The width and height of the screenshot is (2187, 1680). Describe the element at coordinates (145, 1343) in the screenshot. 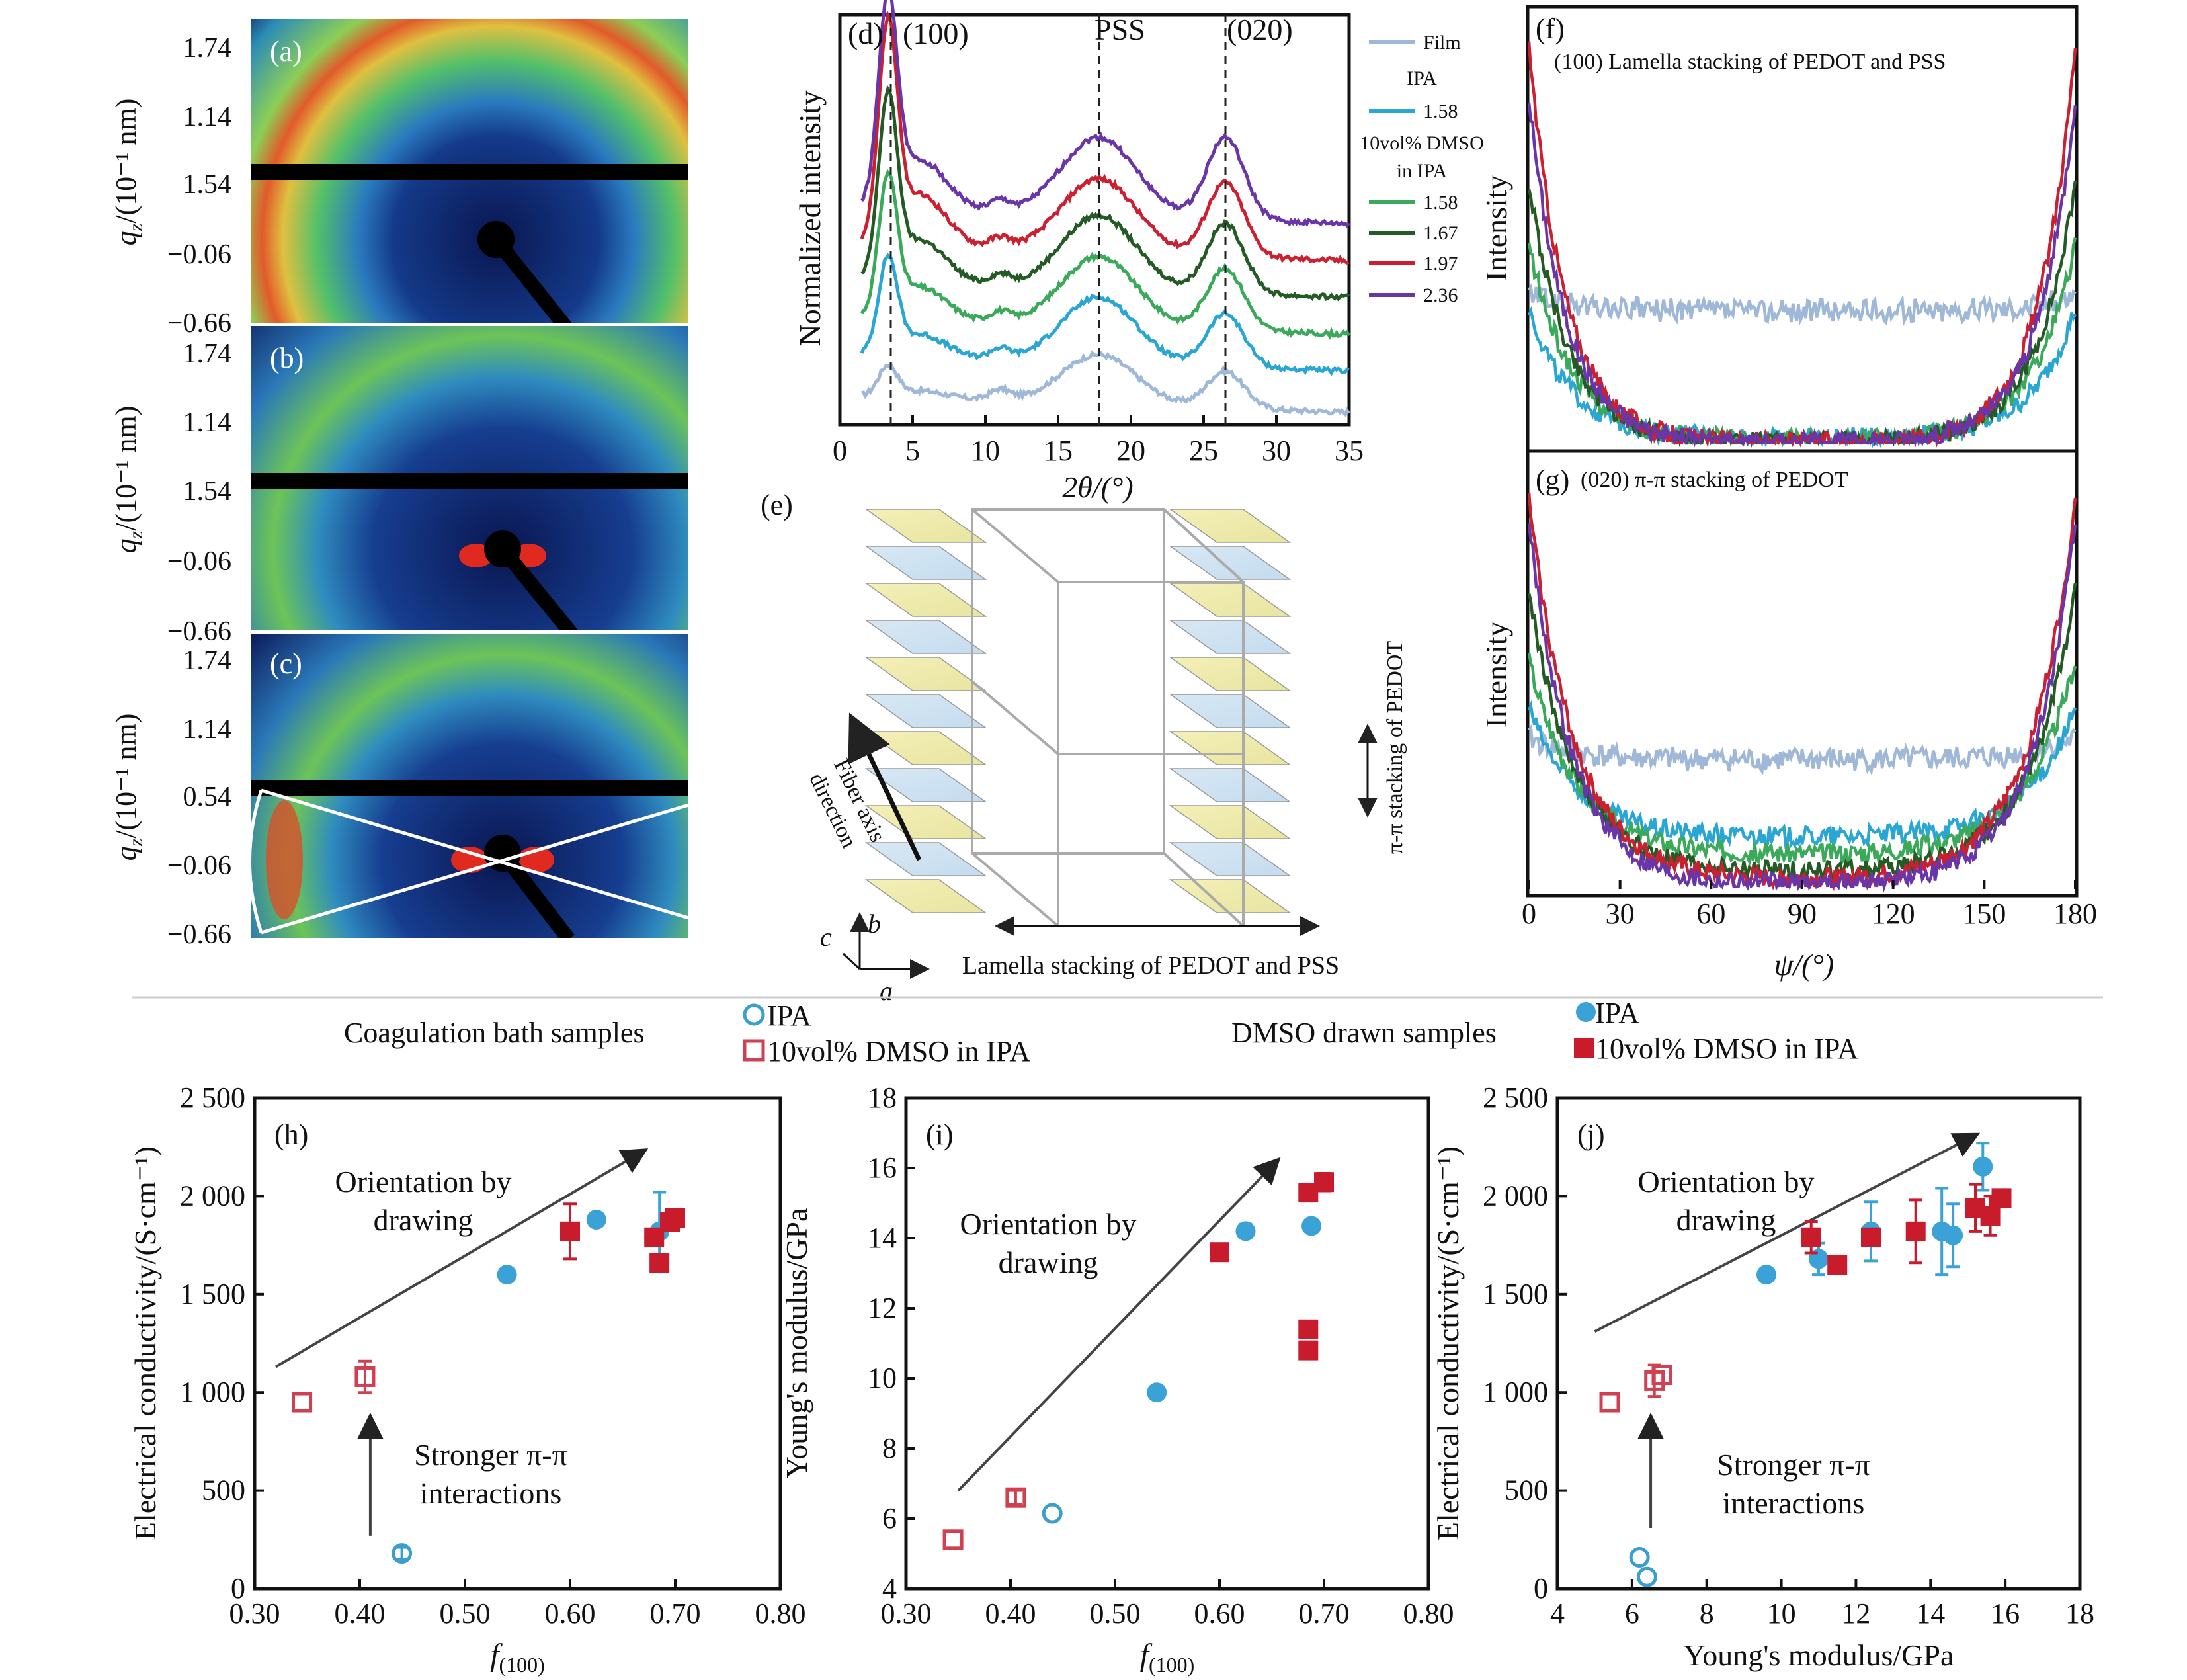

I see `chart-h-ylabel: Electrical conductivity/(S·cm⁻¹)` at that location.